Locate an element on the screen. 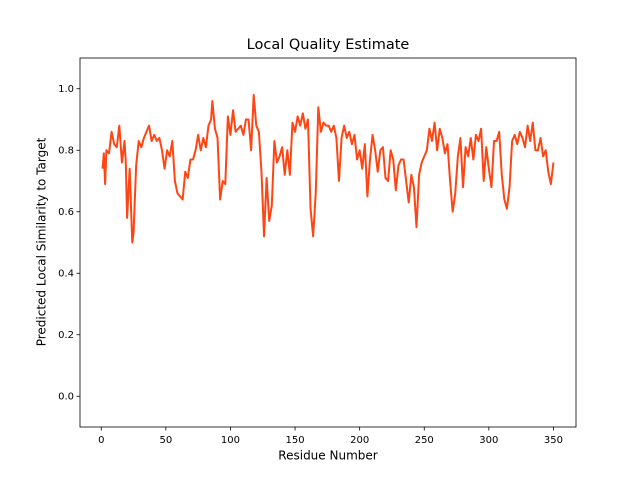  x-tick-label: 0 is located at coordinates (101, 440).